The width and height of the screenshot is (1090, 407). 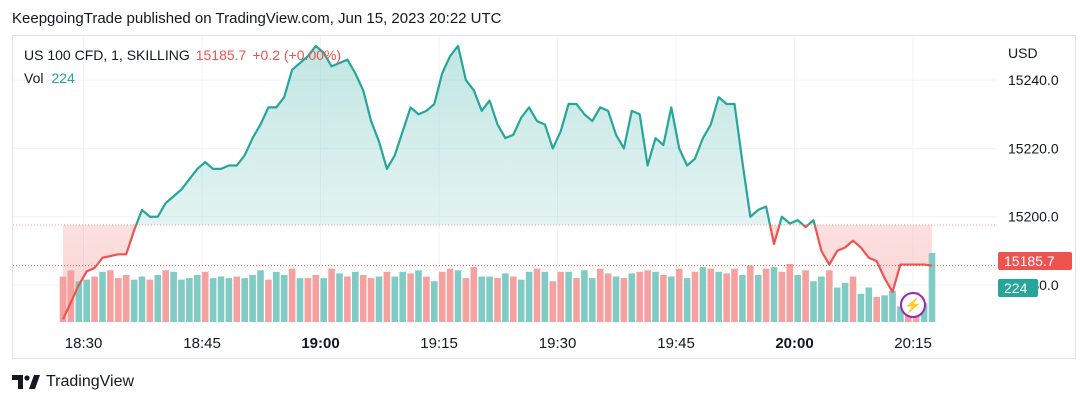 What do you see at coordinates (913, 305) in the screenshot?
I see `lightning-icon: ⚡` at bounding box center [913, 305].